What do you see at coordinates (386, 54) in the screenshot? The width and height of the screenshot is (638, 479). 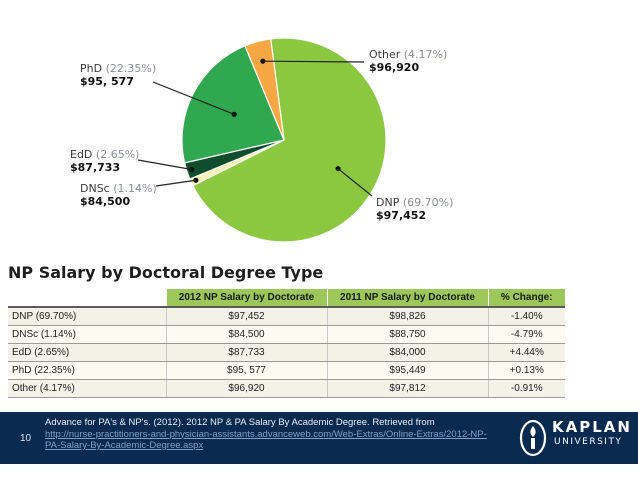 I see `pie-label-name: Other` at bounding box center [386, 54].